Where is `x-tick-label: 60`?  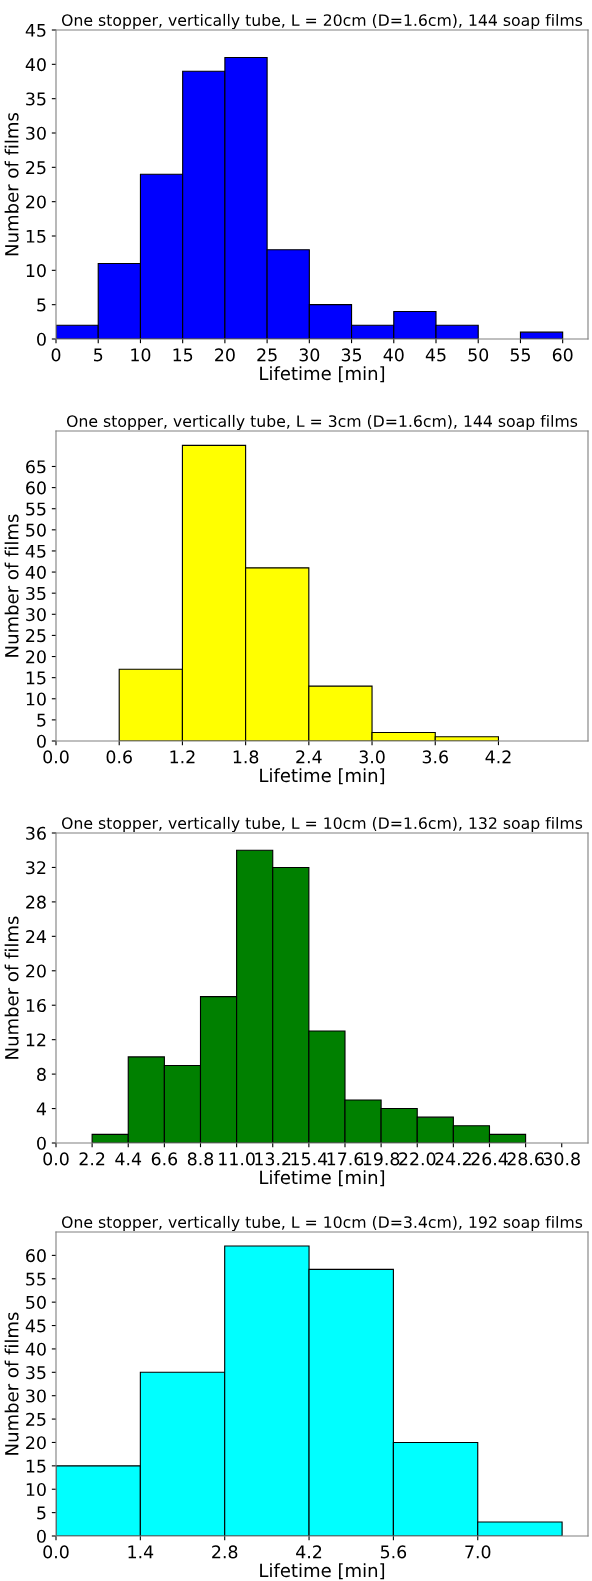 x-tick-label: 60 is located at coordinates (562, 355).